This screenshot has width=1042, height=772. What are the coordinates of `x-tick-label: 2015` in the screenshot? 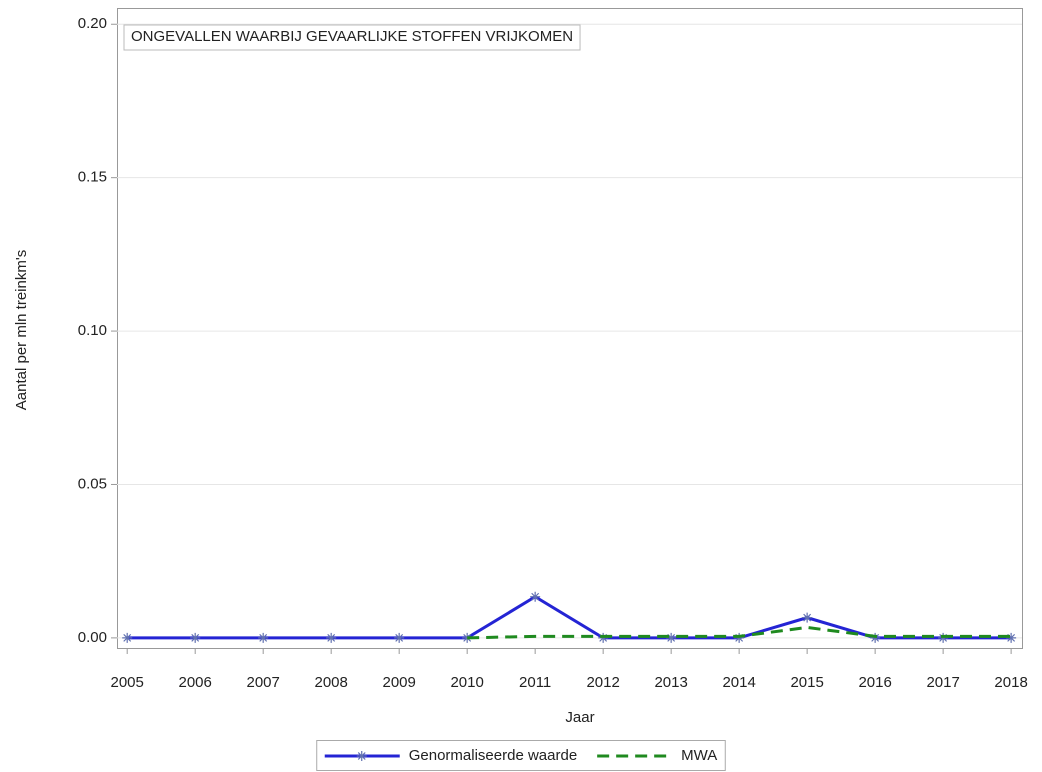 It's located at (806, 682).